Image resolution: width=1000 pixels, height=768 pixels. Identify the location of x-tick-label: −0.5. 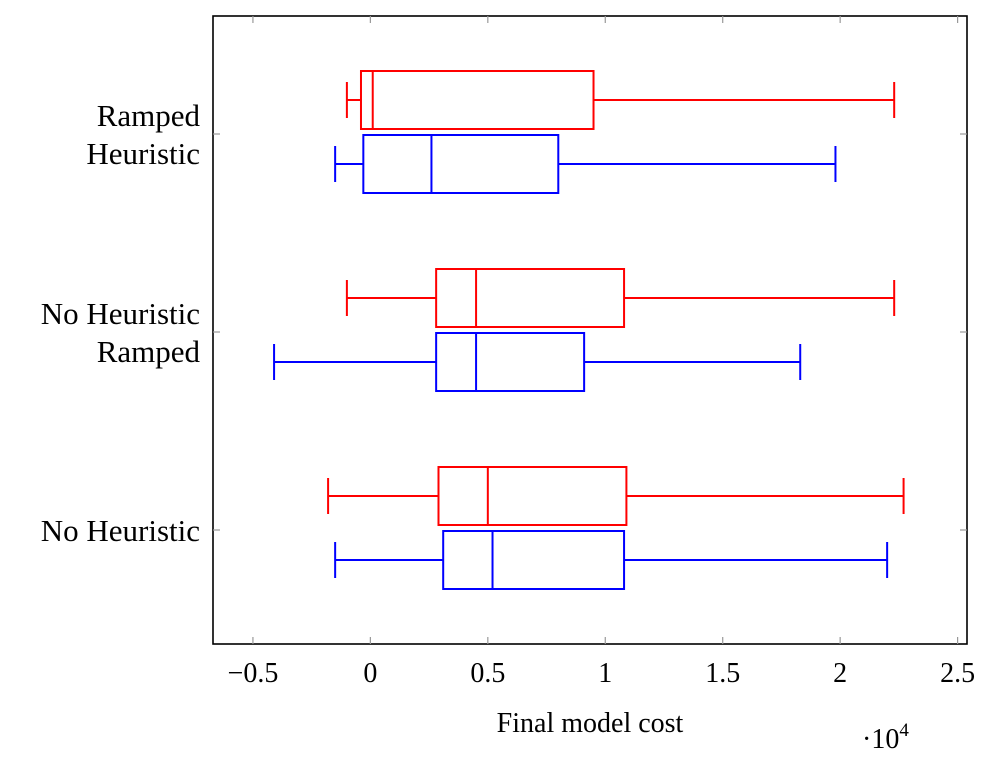
(253, 673).